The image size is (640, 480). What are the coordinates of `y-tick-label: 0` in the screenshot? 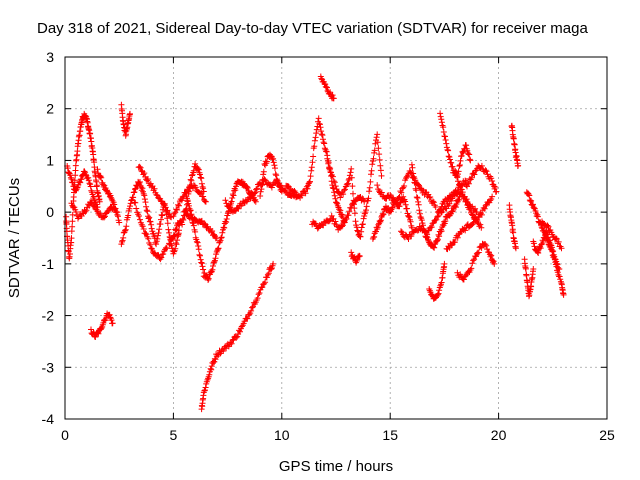 It's located at (50, 212).